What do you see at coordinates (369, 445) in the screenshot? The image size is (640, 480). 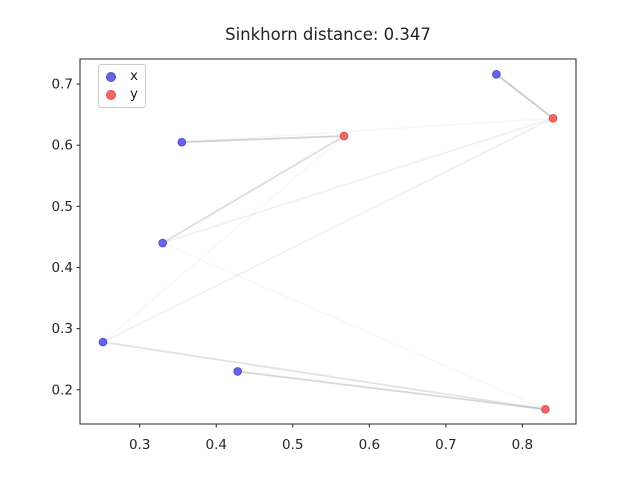 I see `x-tick-label: 0.6` at bounding box center [369, 445].